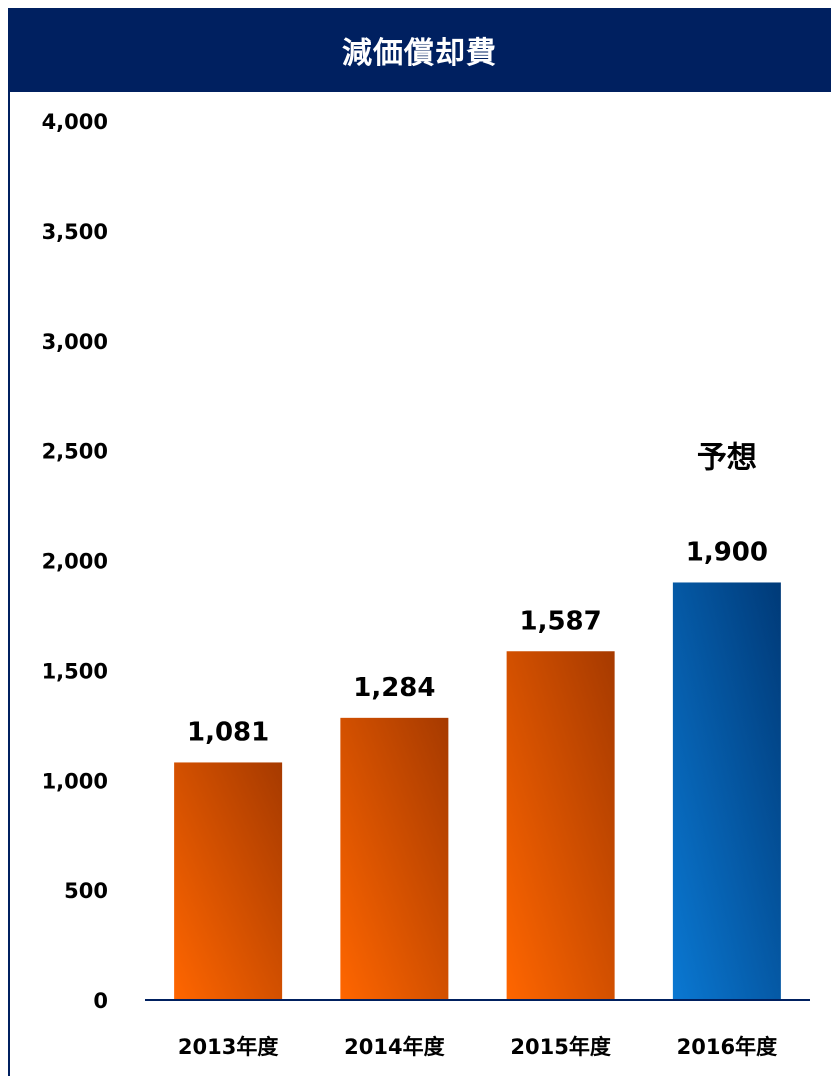 Image resolution: width=831 pixels, height=1076 pixels. I want to click on y-tick-label: 2,000, so click(75, 562).